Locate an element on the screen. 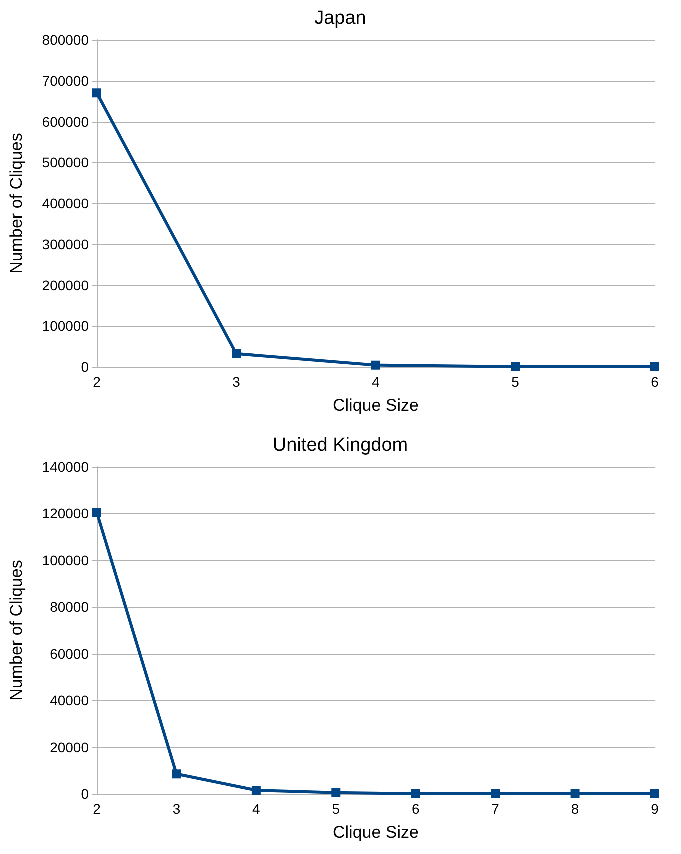 This screenshot has height=854, width=681. x-tick-label: 8 is located at coordinates (575, 809).